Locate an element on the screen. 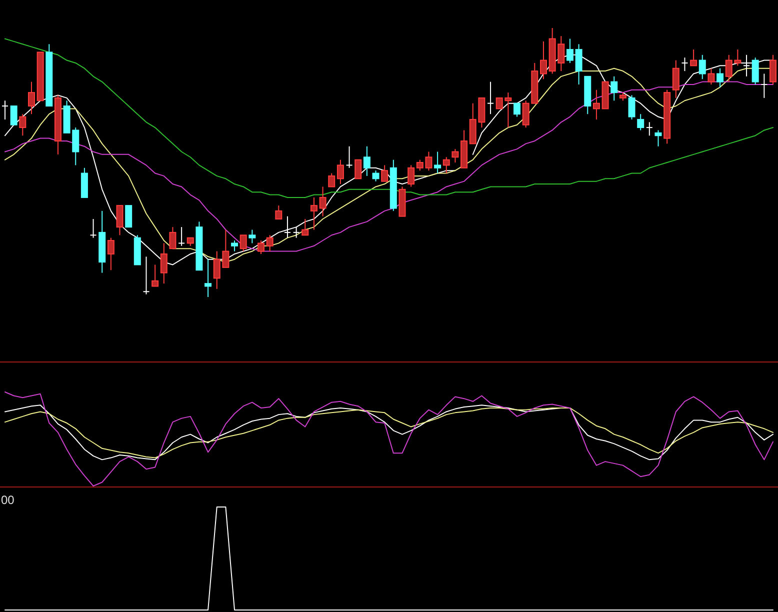  annotation: 00 is located at coordinates (8, 500).